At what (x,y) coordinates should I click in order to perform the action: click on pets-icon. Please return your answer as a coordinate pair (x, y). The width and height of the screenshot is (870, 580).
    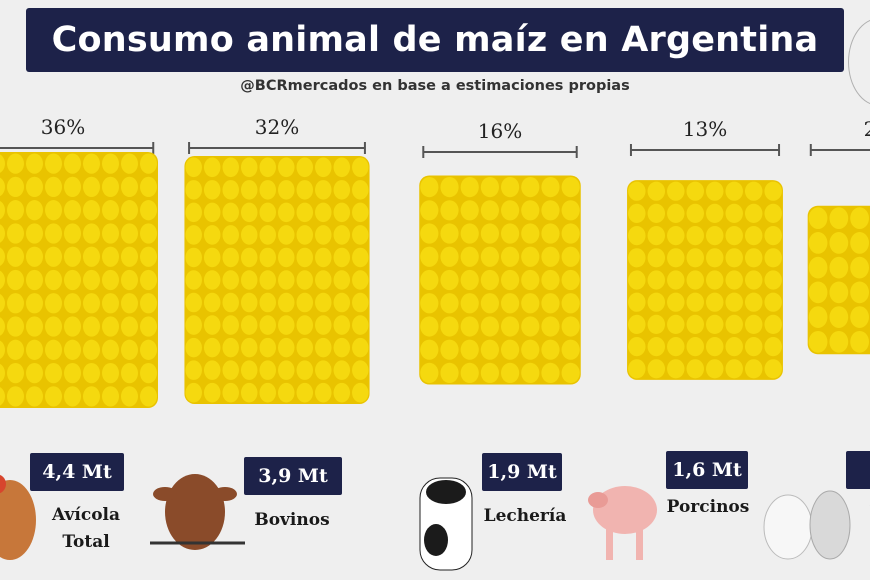
    Looking at the image, I should click on (807, 525).